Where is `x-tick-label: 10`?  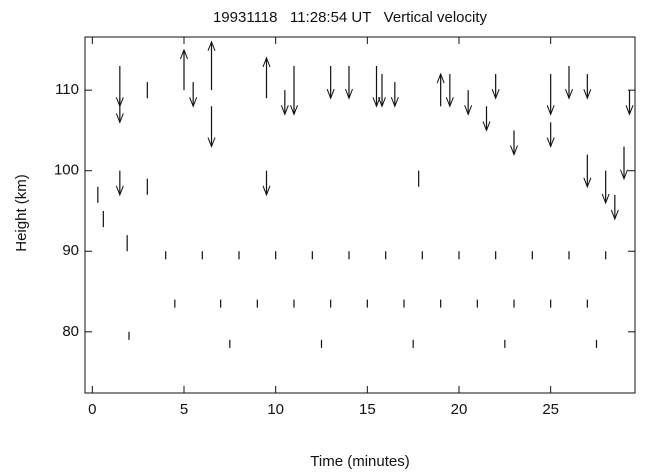
x-tick-label: 10 is located at coordinates (275, 409).